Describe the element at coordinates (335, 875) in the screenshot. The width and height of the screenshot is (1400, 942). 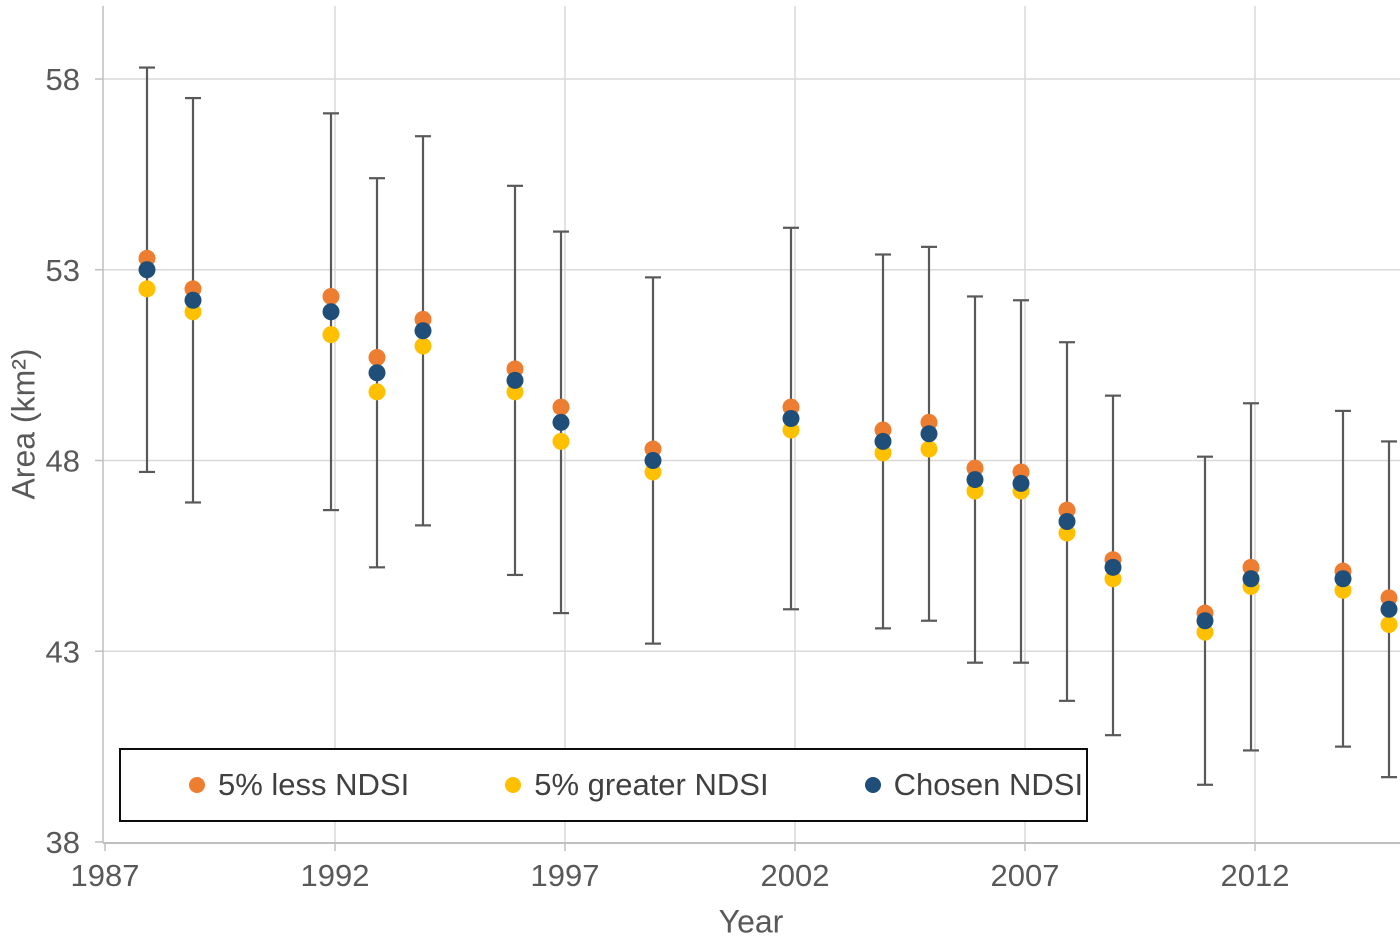
I see `x-tick-label: 1992` at that location.